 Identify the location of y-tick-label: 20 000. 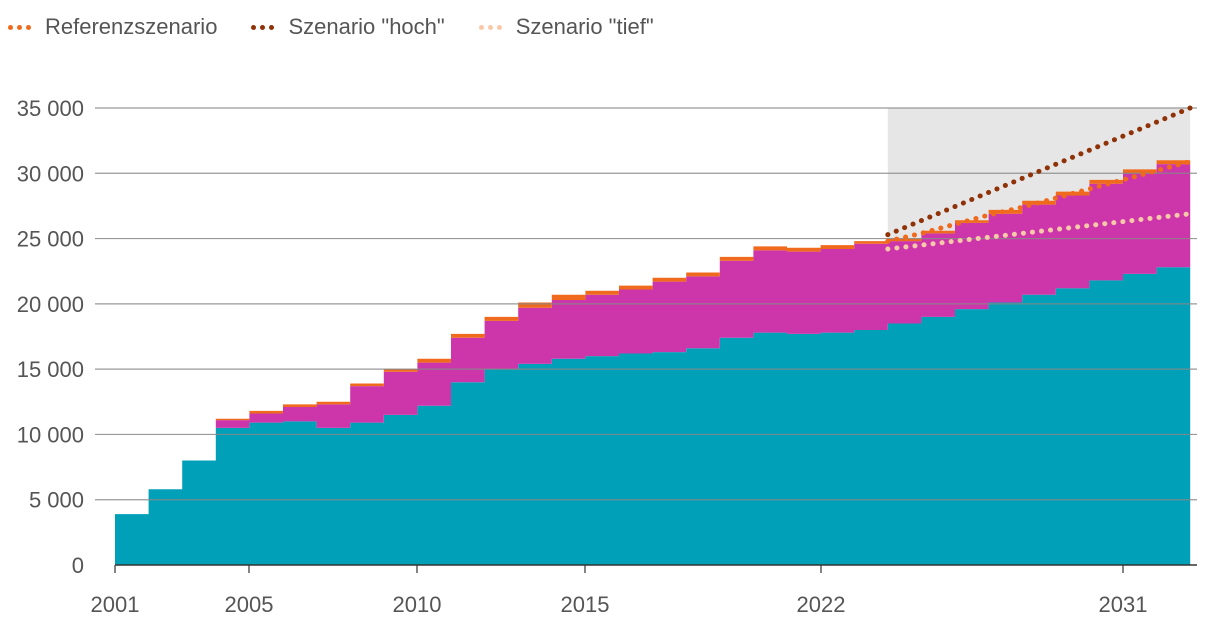
(50, 304).